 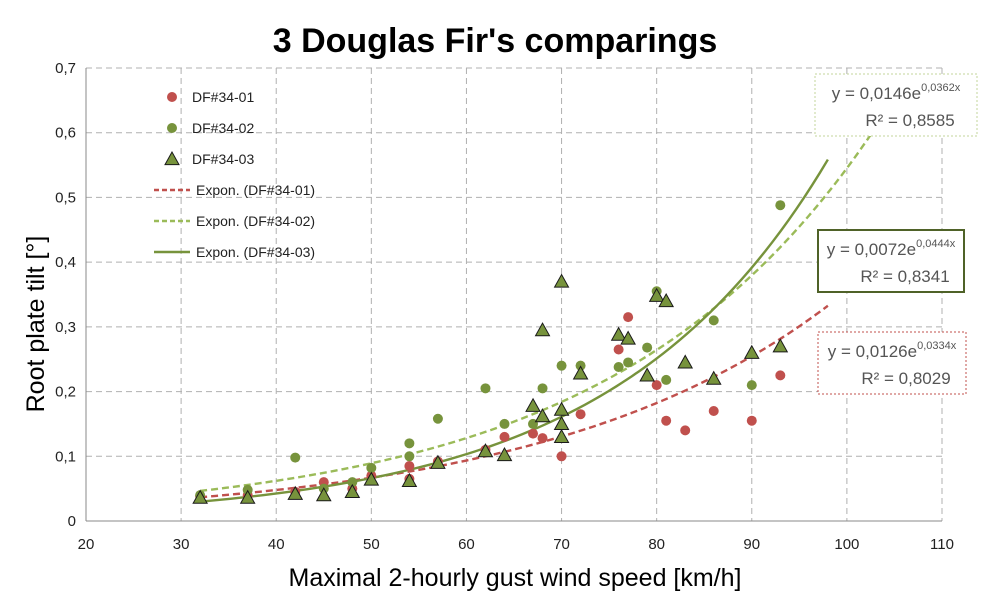 I want to click on x-tick-label: 90, so click(x=751, y=544).